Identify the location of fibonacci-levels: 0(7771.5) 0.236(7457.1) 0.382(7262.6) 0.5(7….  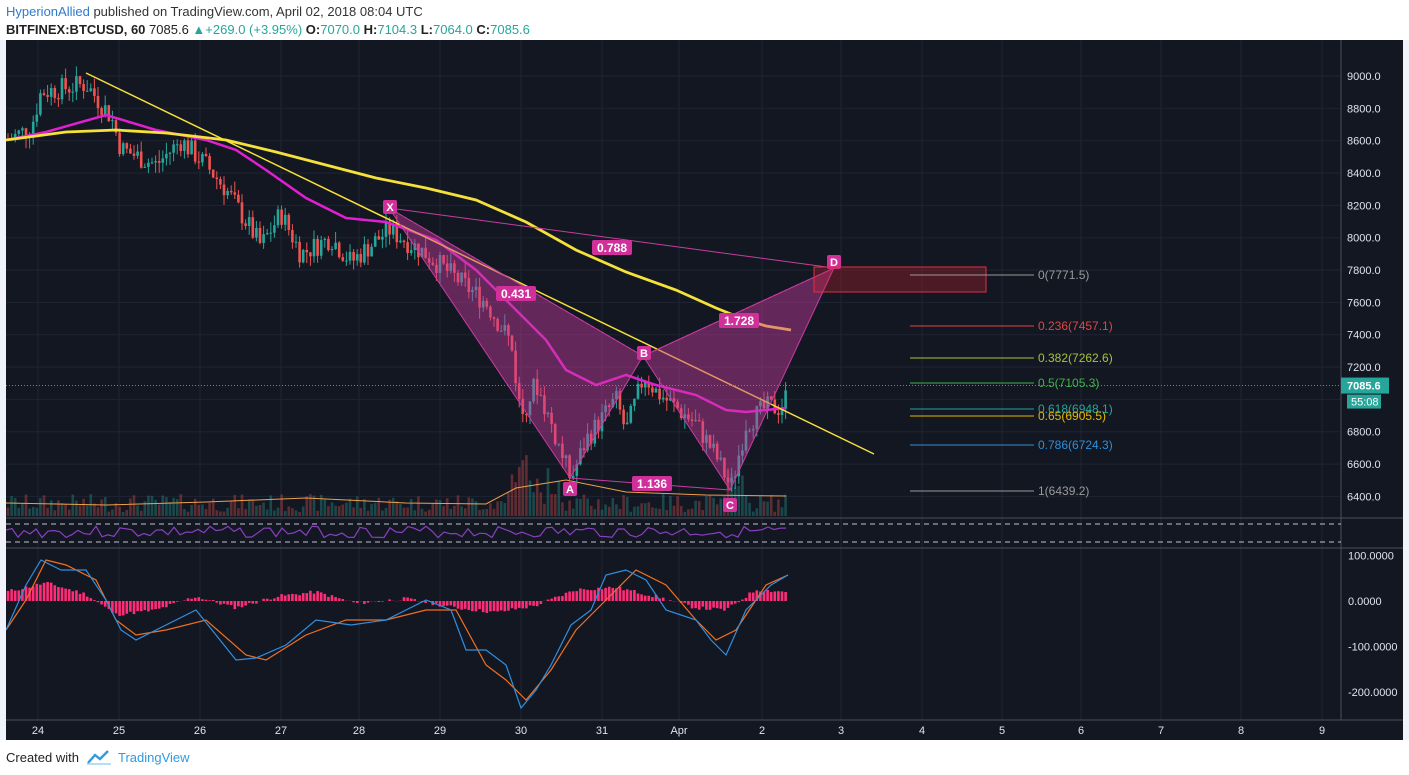
(1011, 383).